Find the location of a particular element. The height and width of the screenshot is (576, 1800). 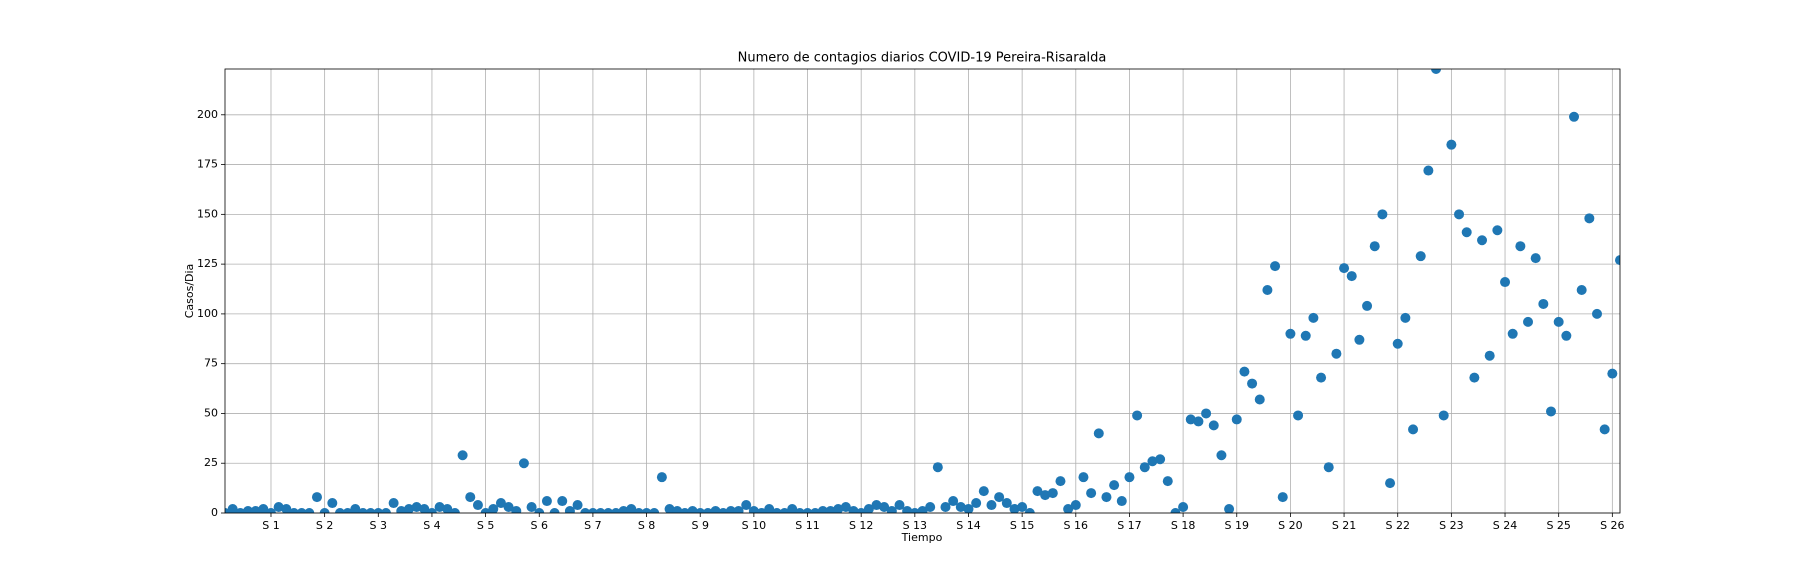

x-tick-label: S 8 is located at coordinates (646, 525).